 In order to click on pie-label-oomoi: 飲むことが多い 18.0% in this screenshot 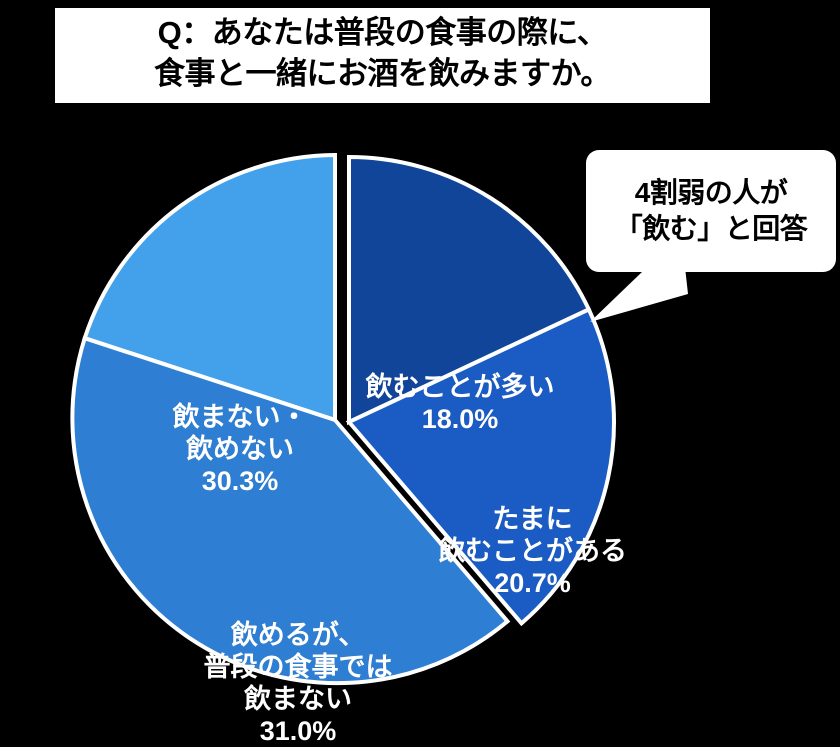, I will do `click(460, 404)`.